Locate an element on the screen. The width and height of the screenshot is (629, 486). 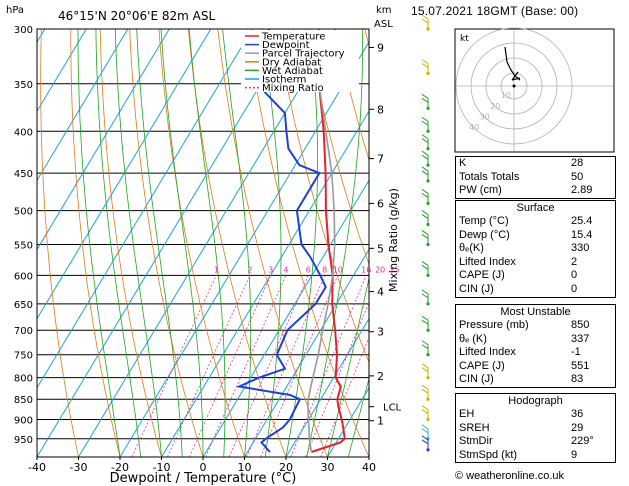
legend-label: Mixing Ratio is located at coordinates (293, 88).